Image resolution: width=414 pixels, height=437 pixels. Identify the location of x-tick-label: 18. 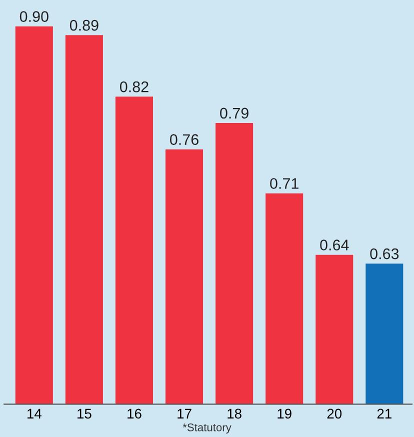
(235, 413).